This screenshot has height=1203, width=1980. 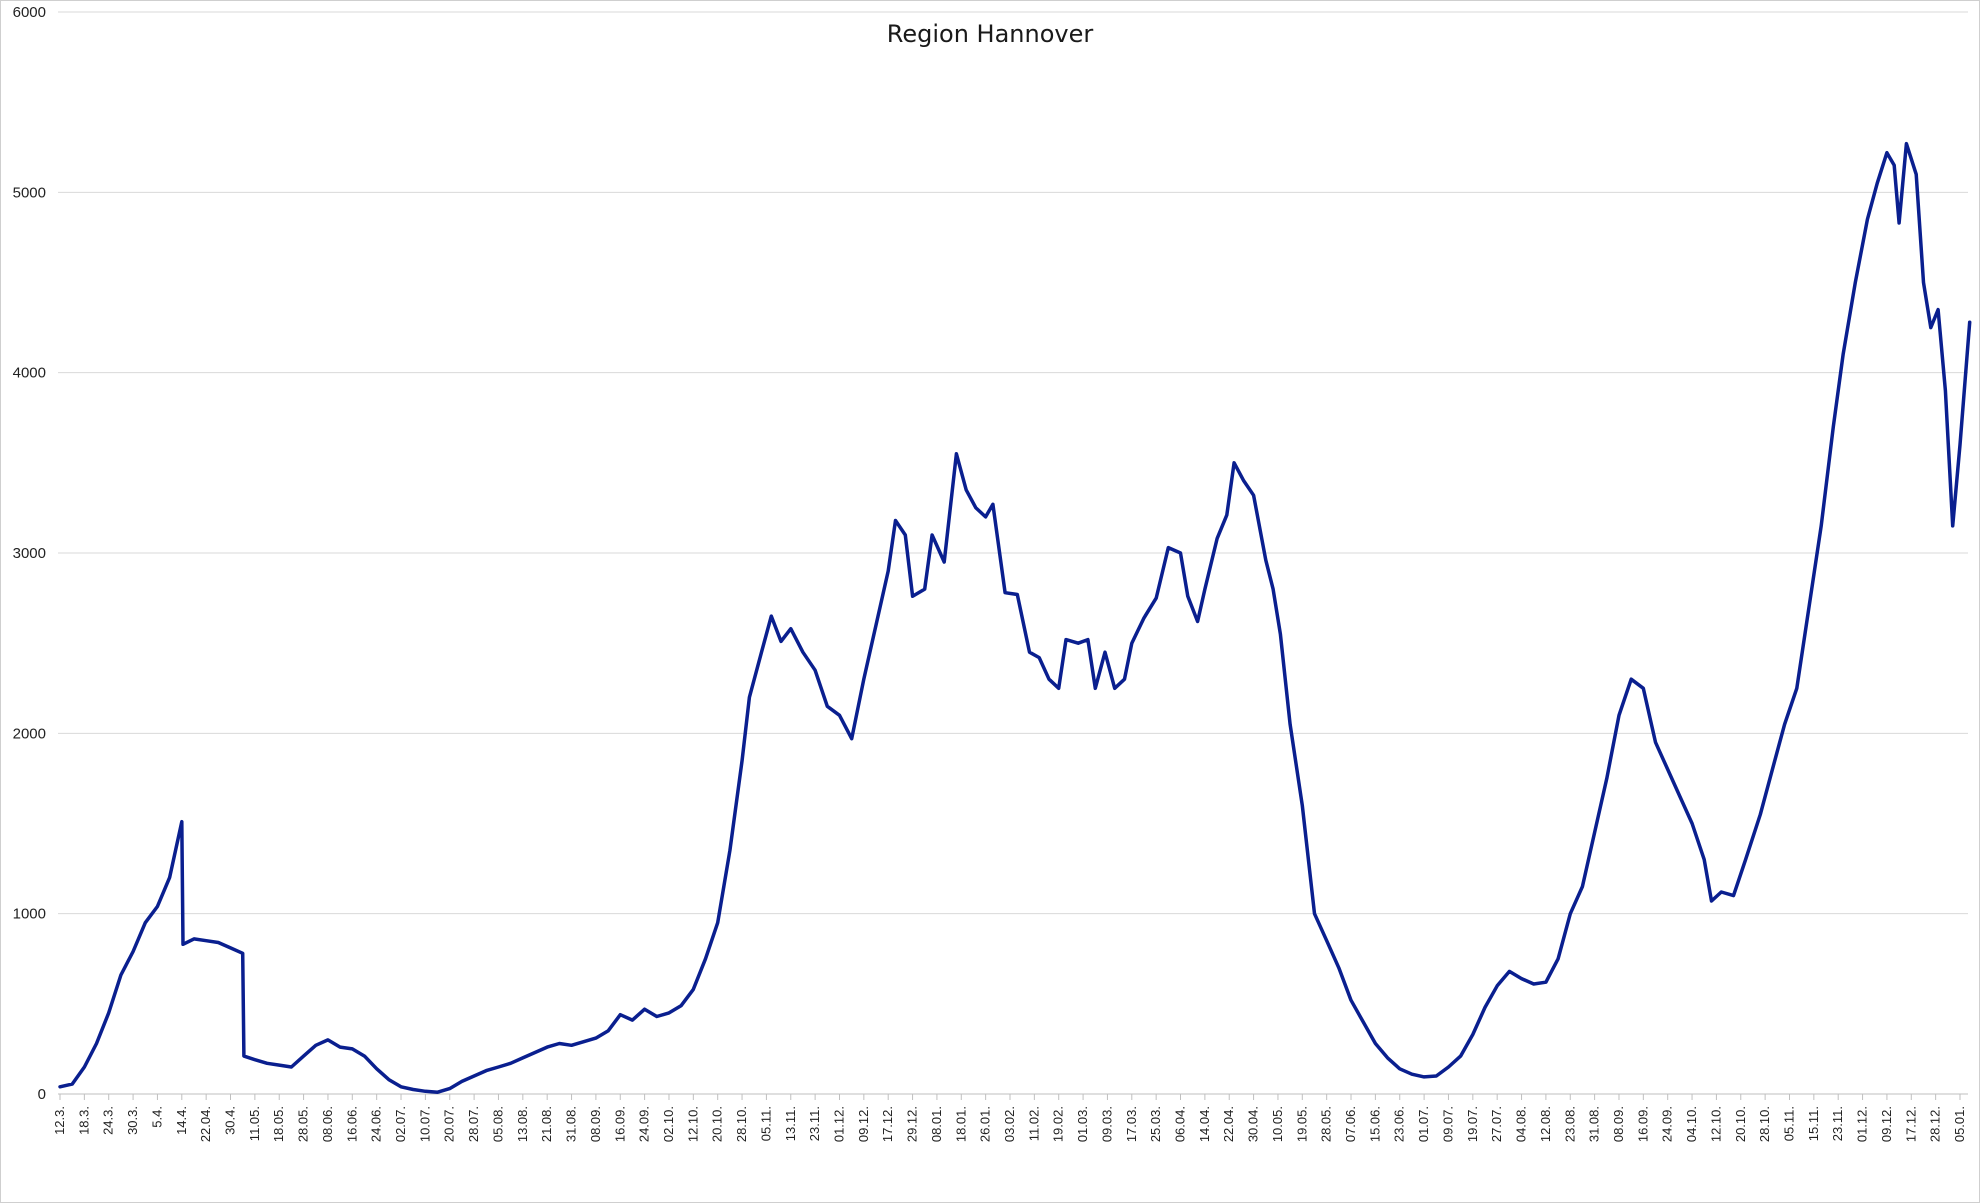 I want to click on y-tick-label: 5000, so click(x=29, y=192).